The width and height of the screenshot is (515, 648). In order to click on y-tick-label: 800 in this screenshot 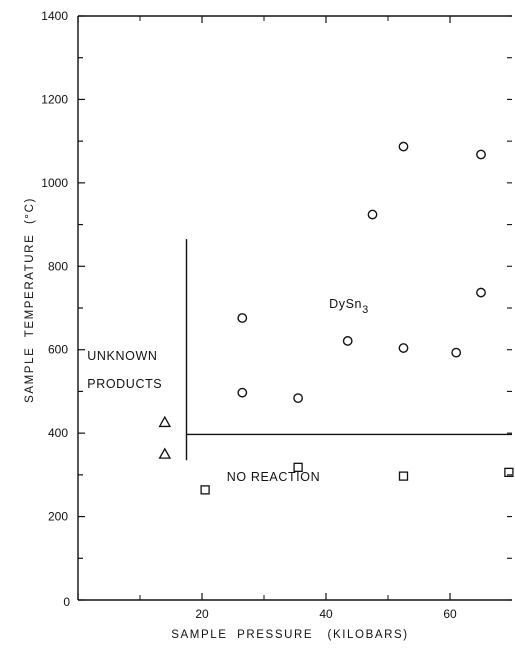, I will do `click(58, 266)`.